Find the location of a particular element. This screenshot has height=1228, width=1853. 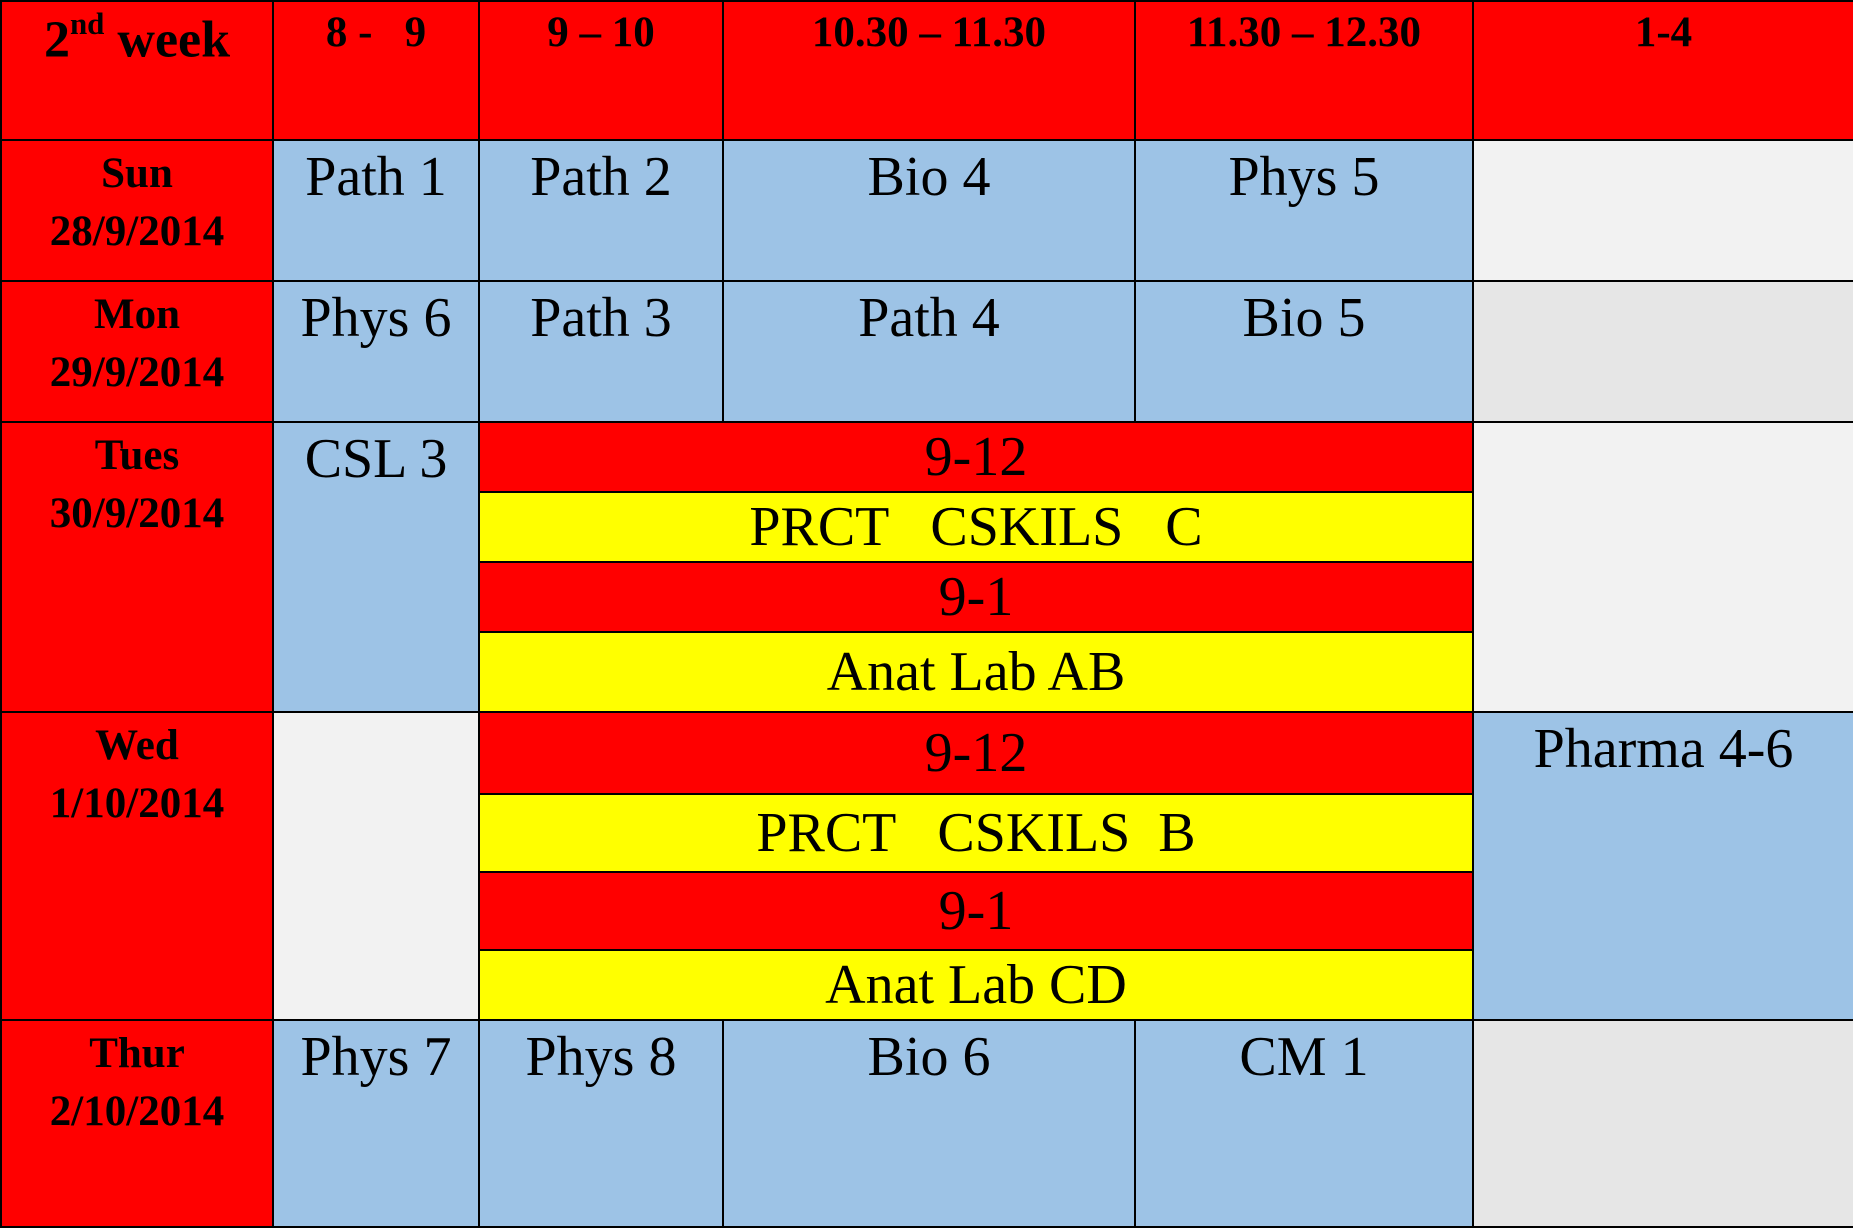

day-date: 1/10/2014 is located at coordinates (137, 803).